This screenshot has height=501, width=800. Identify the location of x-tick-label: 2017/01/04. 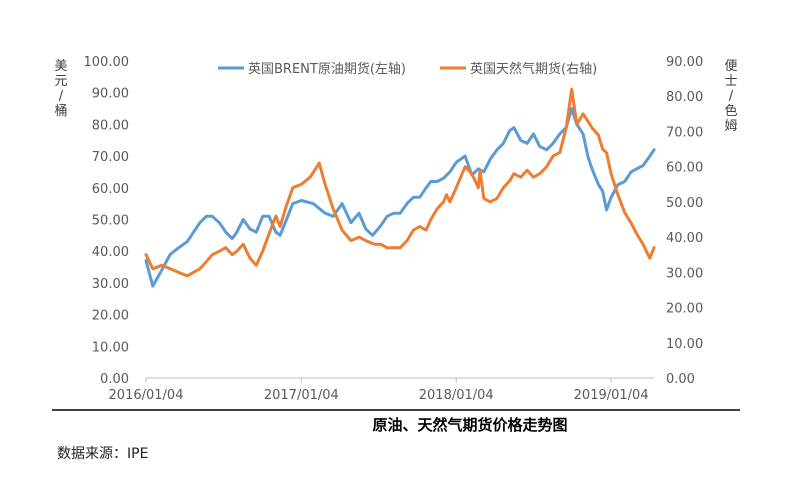
(301, 395).